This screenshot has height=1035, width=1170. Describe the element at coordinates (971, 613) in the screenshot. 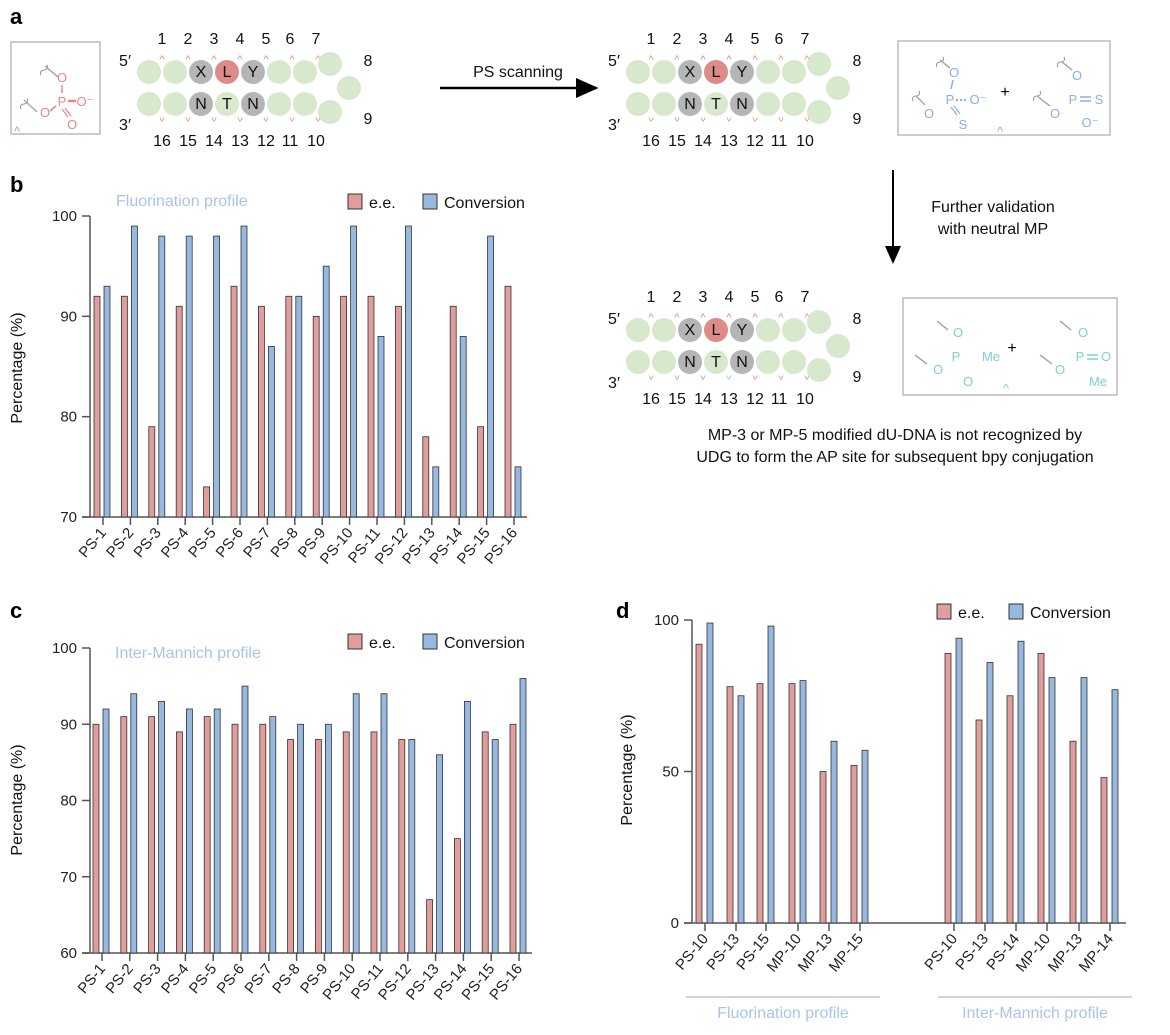

I see `legend-label-ee: e.e.` at that location.